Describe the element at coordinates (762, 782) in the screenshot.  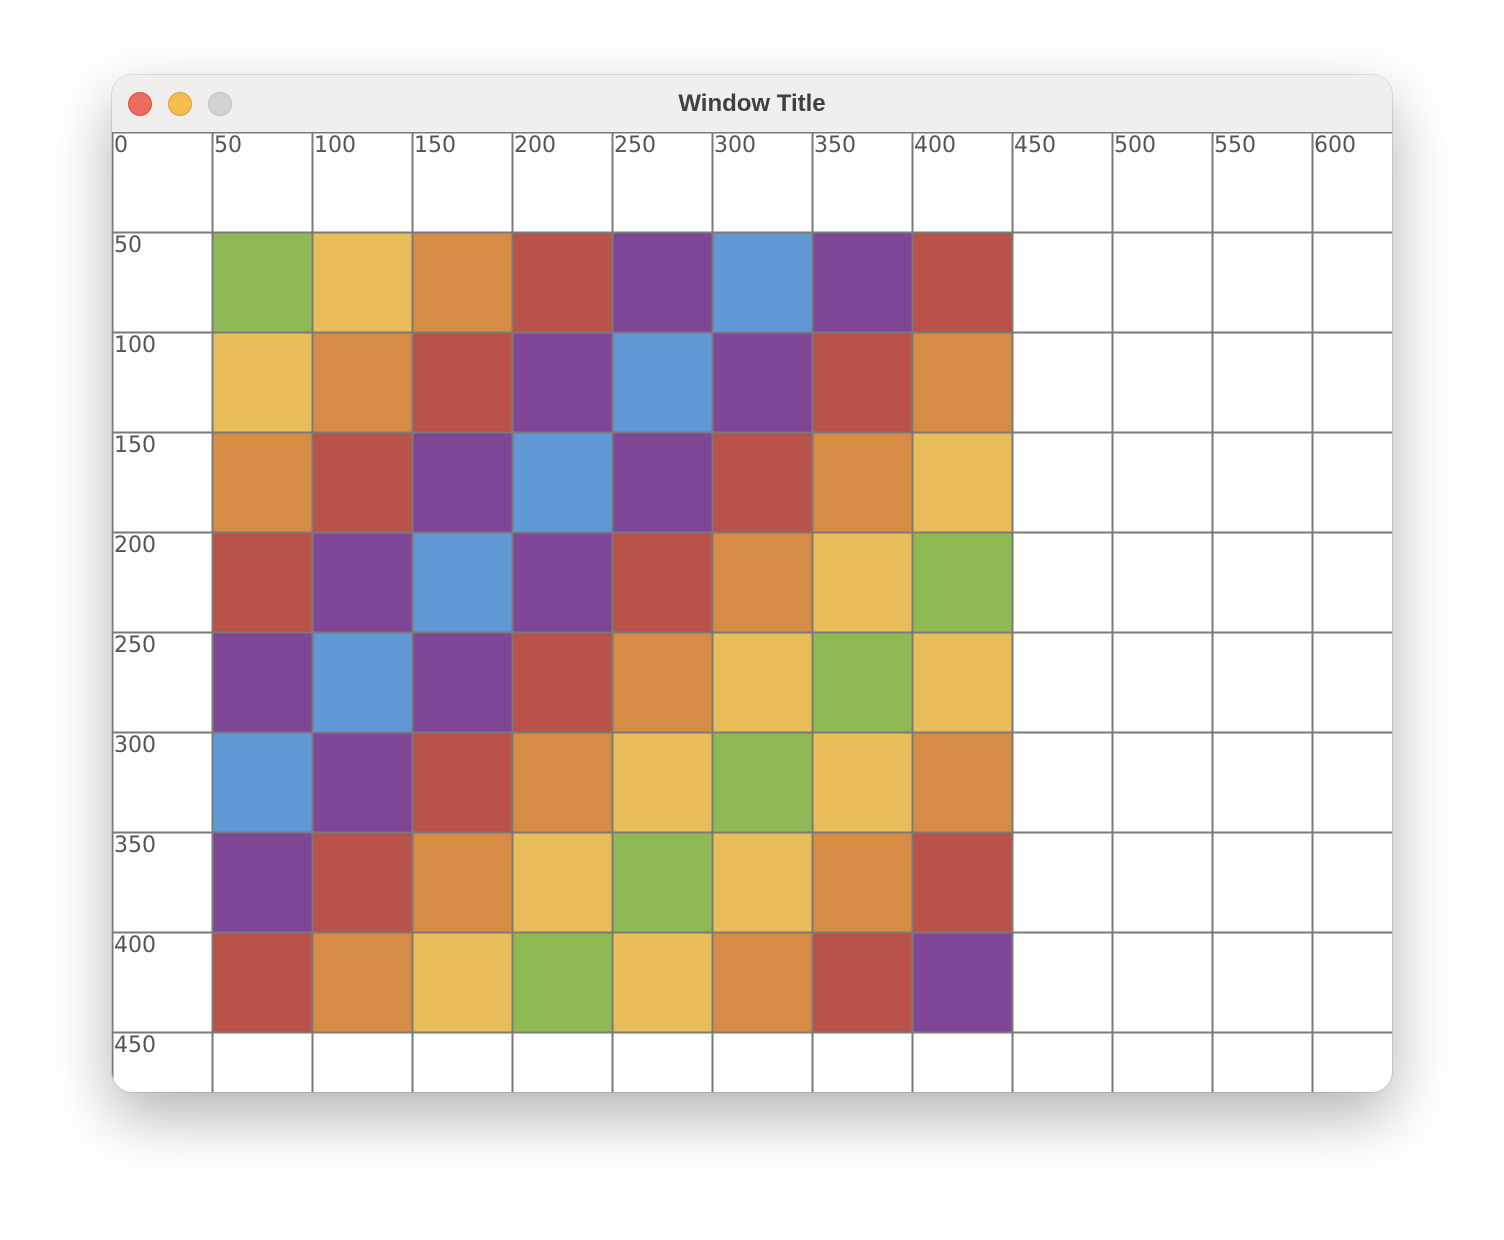
I see `grid-cell-r6-c6` at that location.